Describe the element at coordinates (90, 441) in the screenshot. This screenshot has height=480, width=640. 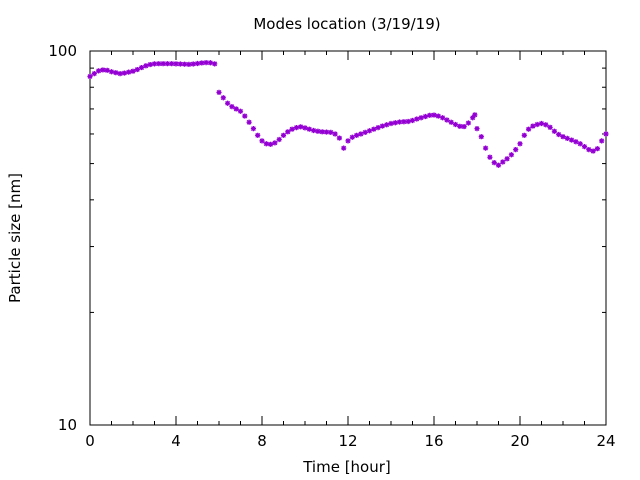
I see `x-tick-label: 0` at that location.